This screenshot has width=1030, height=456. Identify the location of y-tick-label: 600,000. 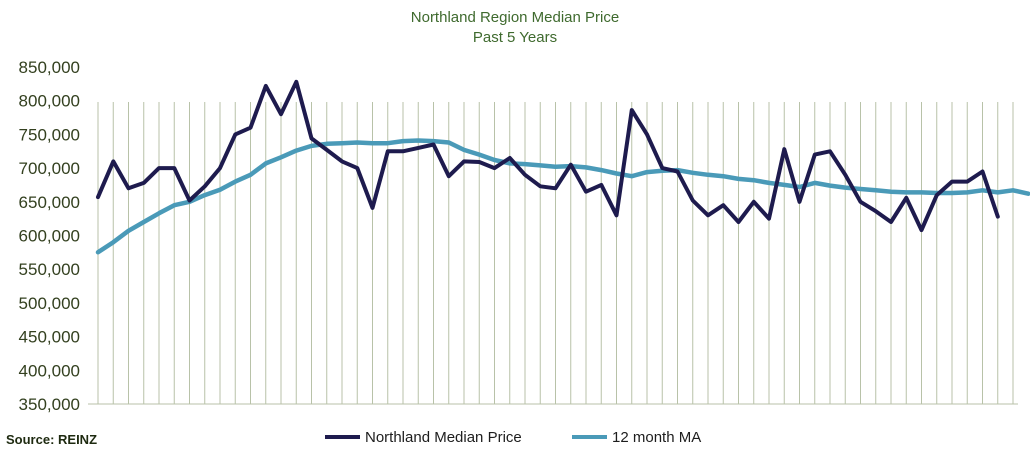
(49, 236).